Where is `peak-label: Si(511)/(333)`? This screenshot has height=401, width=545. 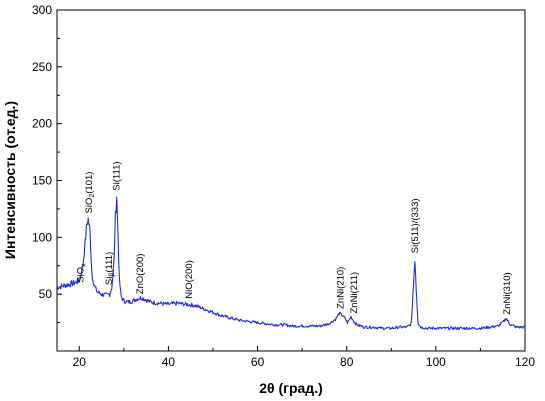
peak-label: Si(511)/(333) is located at coordinates (415, 225).